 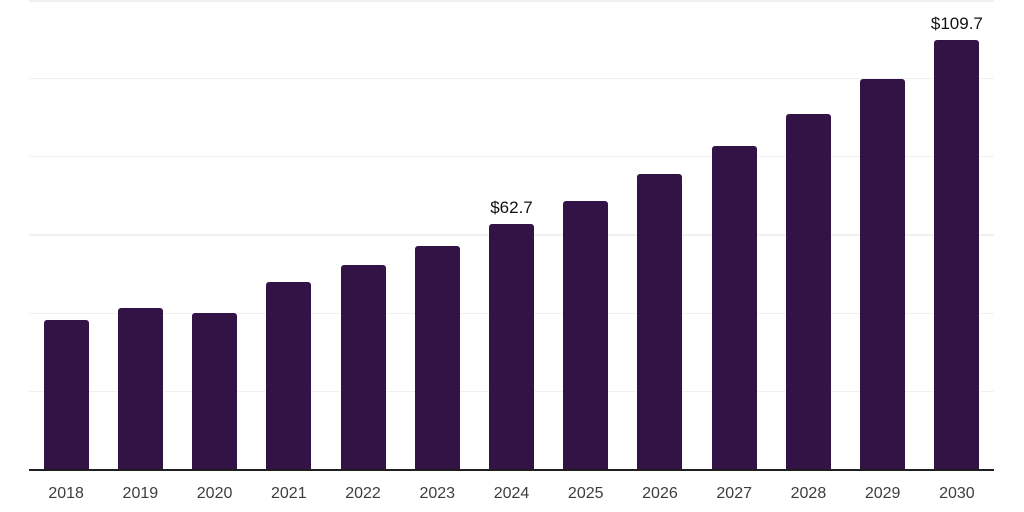 What do you see at coordinates (437, 357) in the screenshot?
I see `bar-2023` at bounding box center [437, 357].